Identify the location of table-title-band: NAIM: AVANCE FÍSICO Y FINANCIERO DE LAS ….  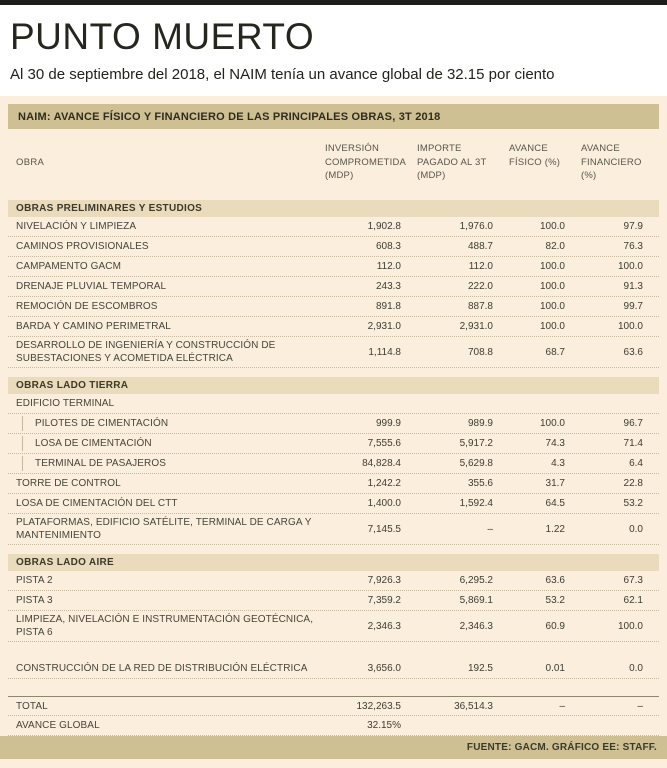
(333, 116).